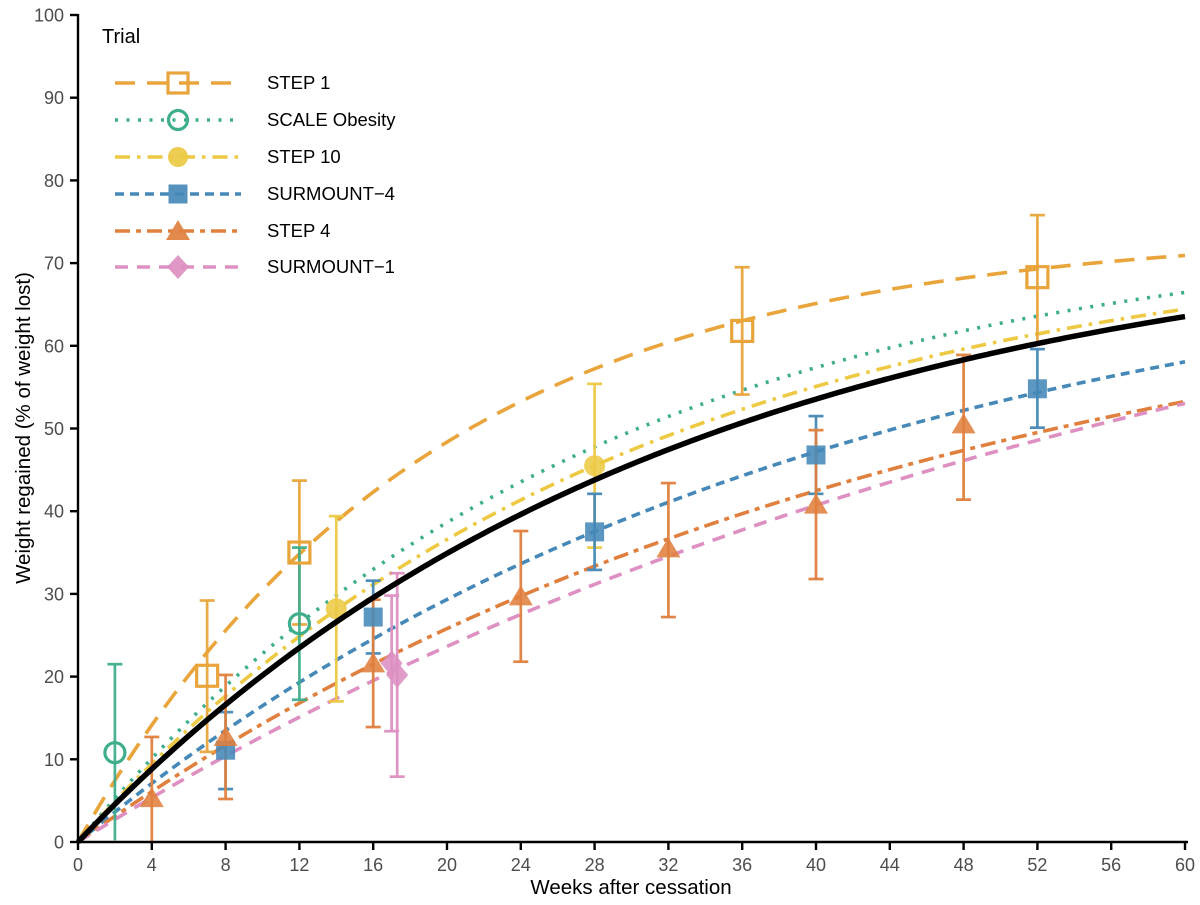  I want to click on legend-item-label: STEP 10, so click(304, 156).